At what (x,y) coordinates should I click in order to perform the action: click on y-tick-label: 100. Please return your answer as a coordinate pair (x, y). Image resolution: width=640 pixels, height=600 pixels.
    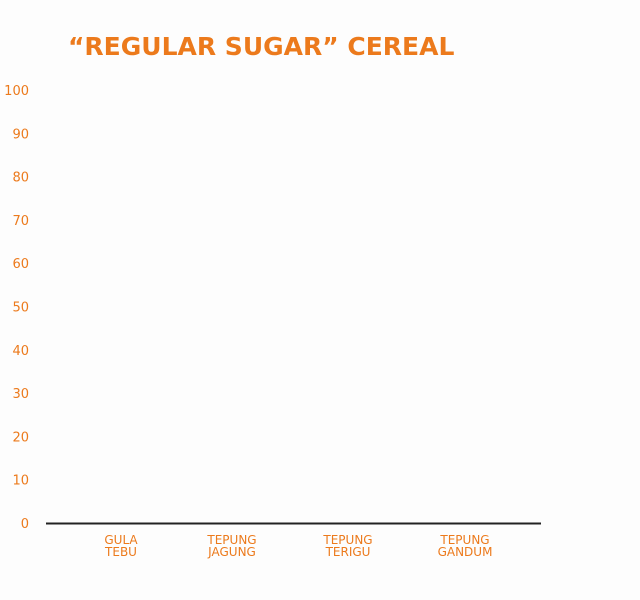
    Looking at the image, I should click on (16, 91).